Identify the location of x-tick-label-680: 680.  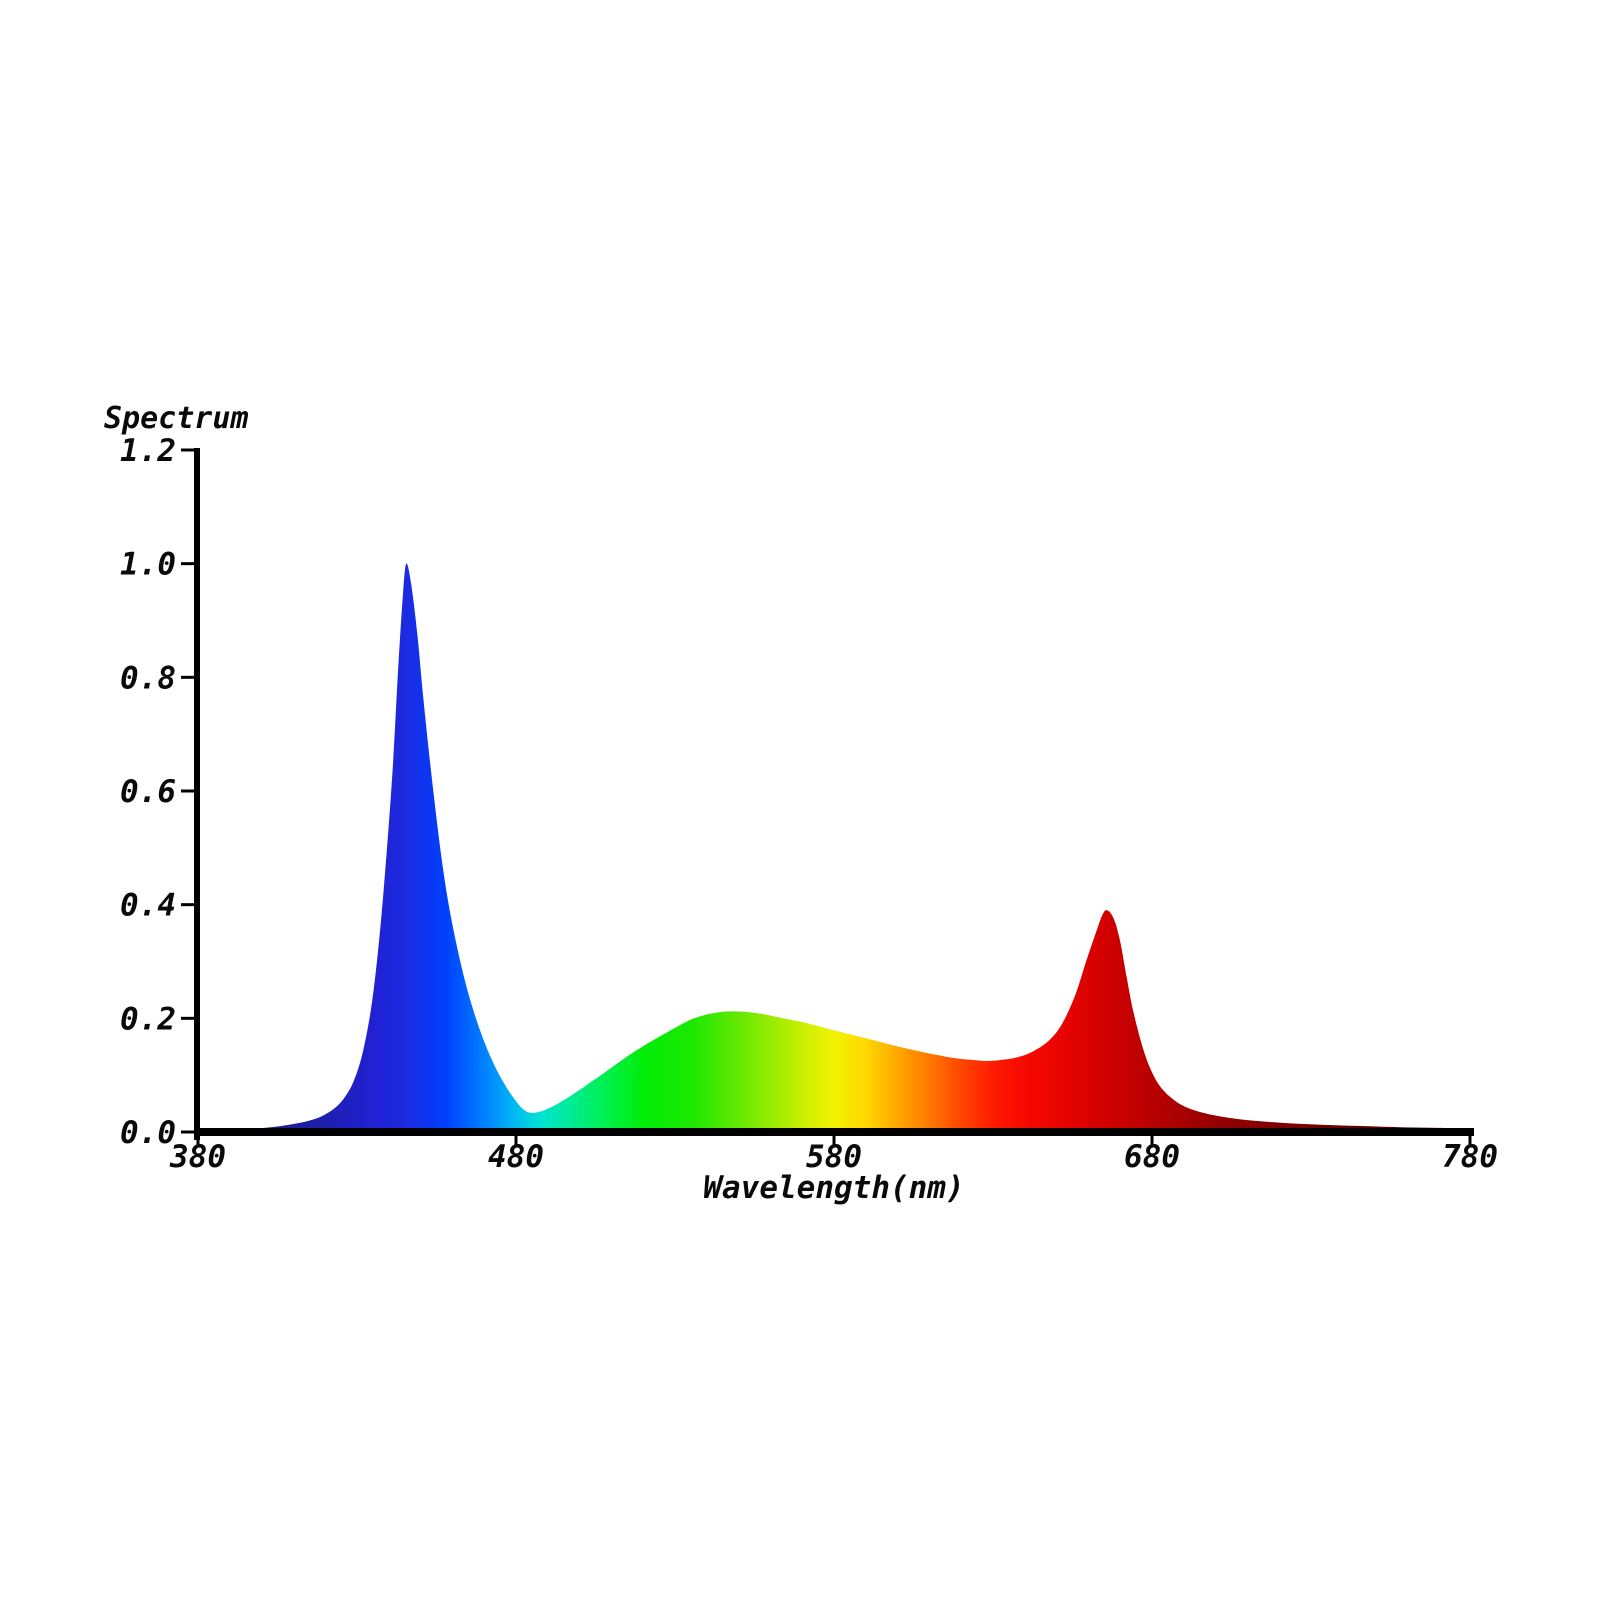
(1152, 1157).